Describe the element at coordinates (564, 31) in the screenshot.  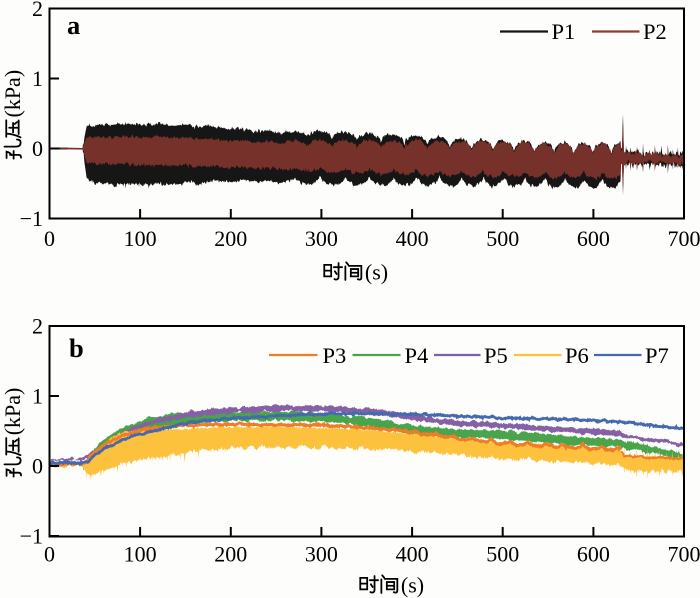
I see `svg-text: P1` at that location.